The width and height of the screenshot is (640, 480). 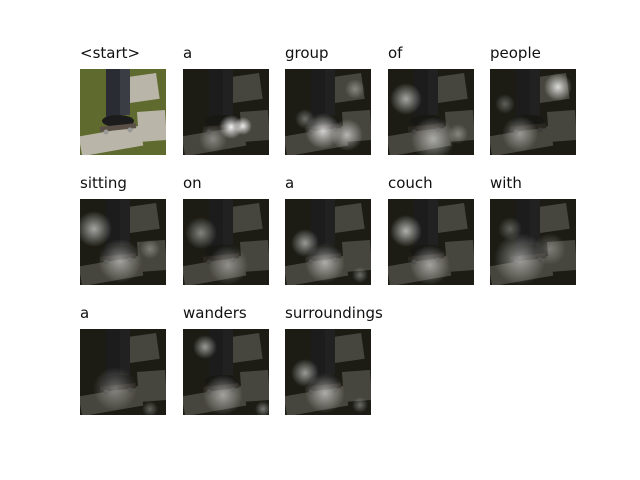 I want to click on panel-word-label: couch, so click(x=410, y=183).